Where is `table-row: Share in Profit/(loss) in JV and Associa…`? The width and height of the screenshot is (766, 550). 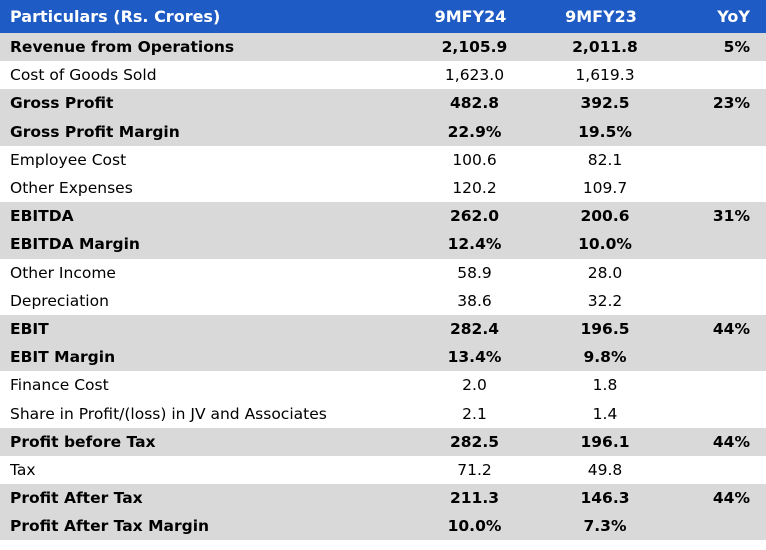
table-row: Share in Profit/(loss) in JV and Associa… is located at coordinates (383, 413).